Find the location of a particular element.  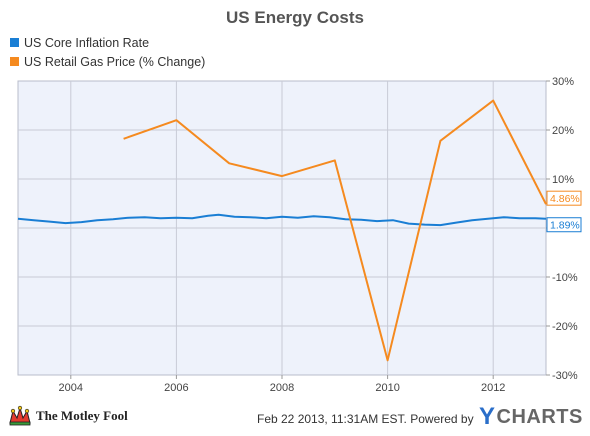

x-tick-label: 2012 is located at coordinates (493, 388).